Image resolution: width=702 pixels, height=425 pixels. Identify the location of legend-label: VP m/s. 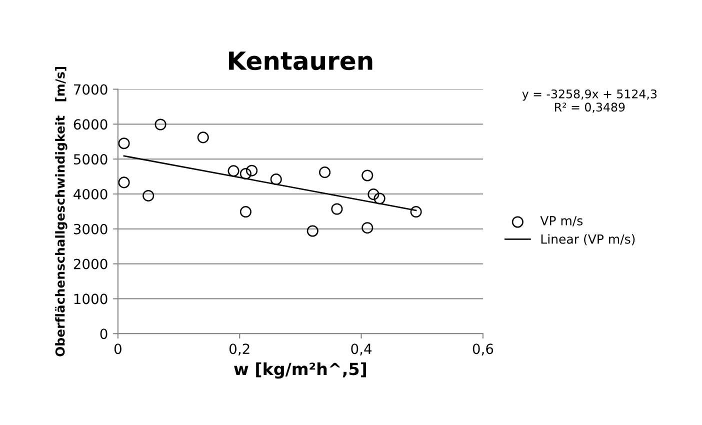
(561, 221).